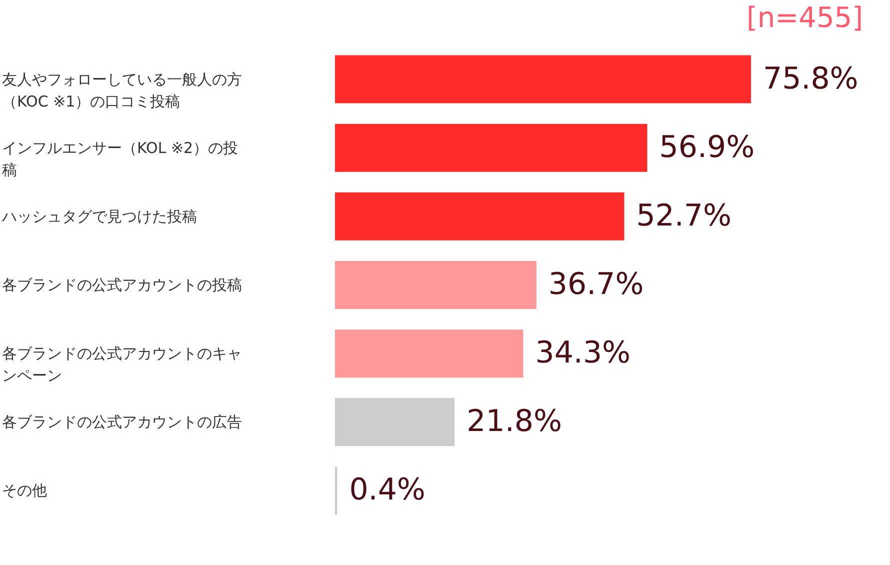 This screenshot has width=890, height=565. I want to click on text: [n=455], so click(804, 17).